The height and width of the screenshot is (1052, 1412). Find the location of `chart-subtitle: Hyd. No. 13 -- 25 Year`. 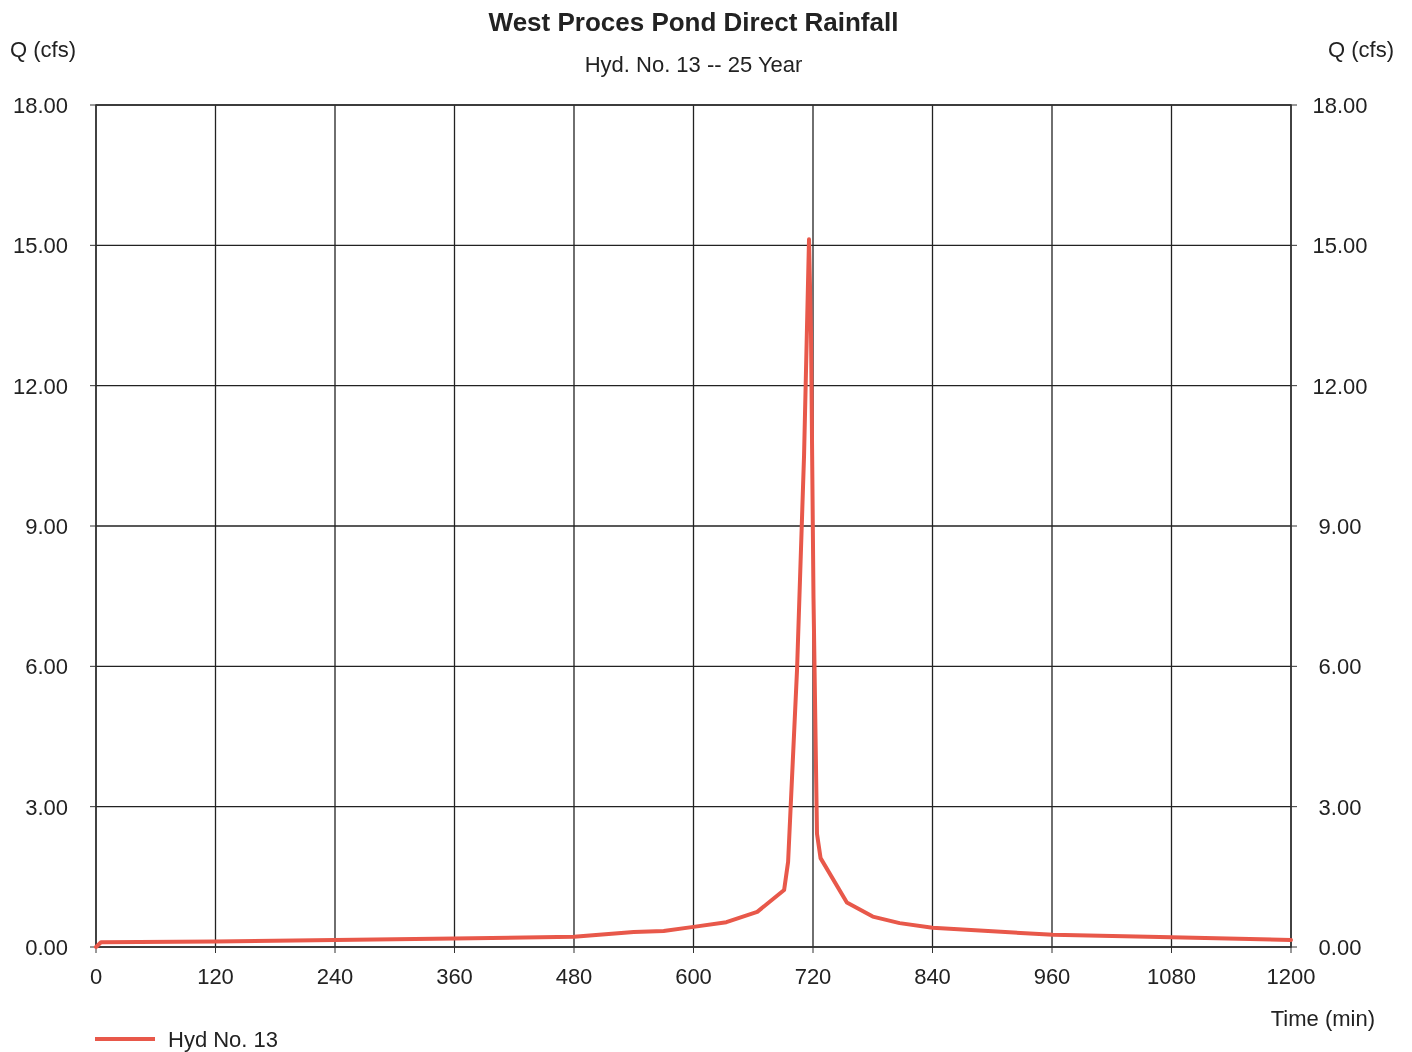

chart-subtitle: Hyd. No. 13 -- 25 Year is located at coordinates (693, 64).